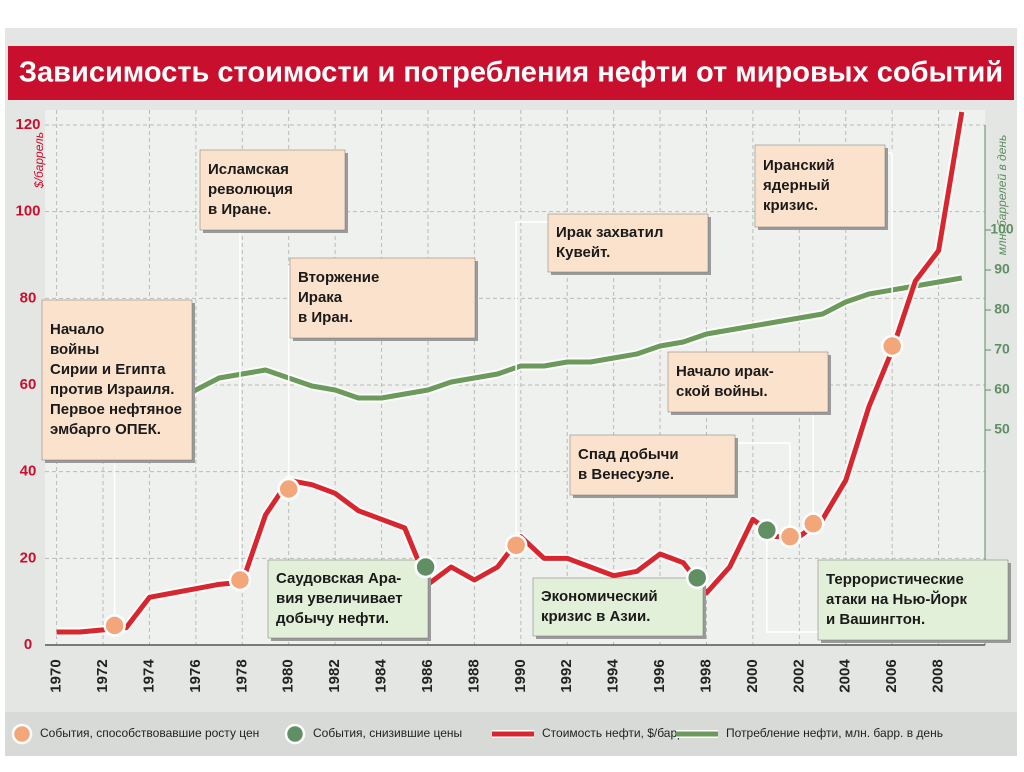 This screenshot has height=772, width=1024. Describe the element at coordinates (28, 384) in the screenshot. I see `y-tick-label: 60` at that location.